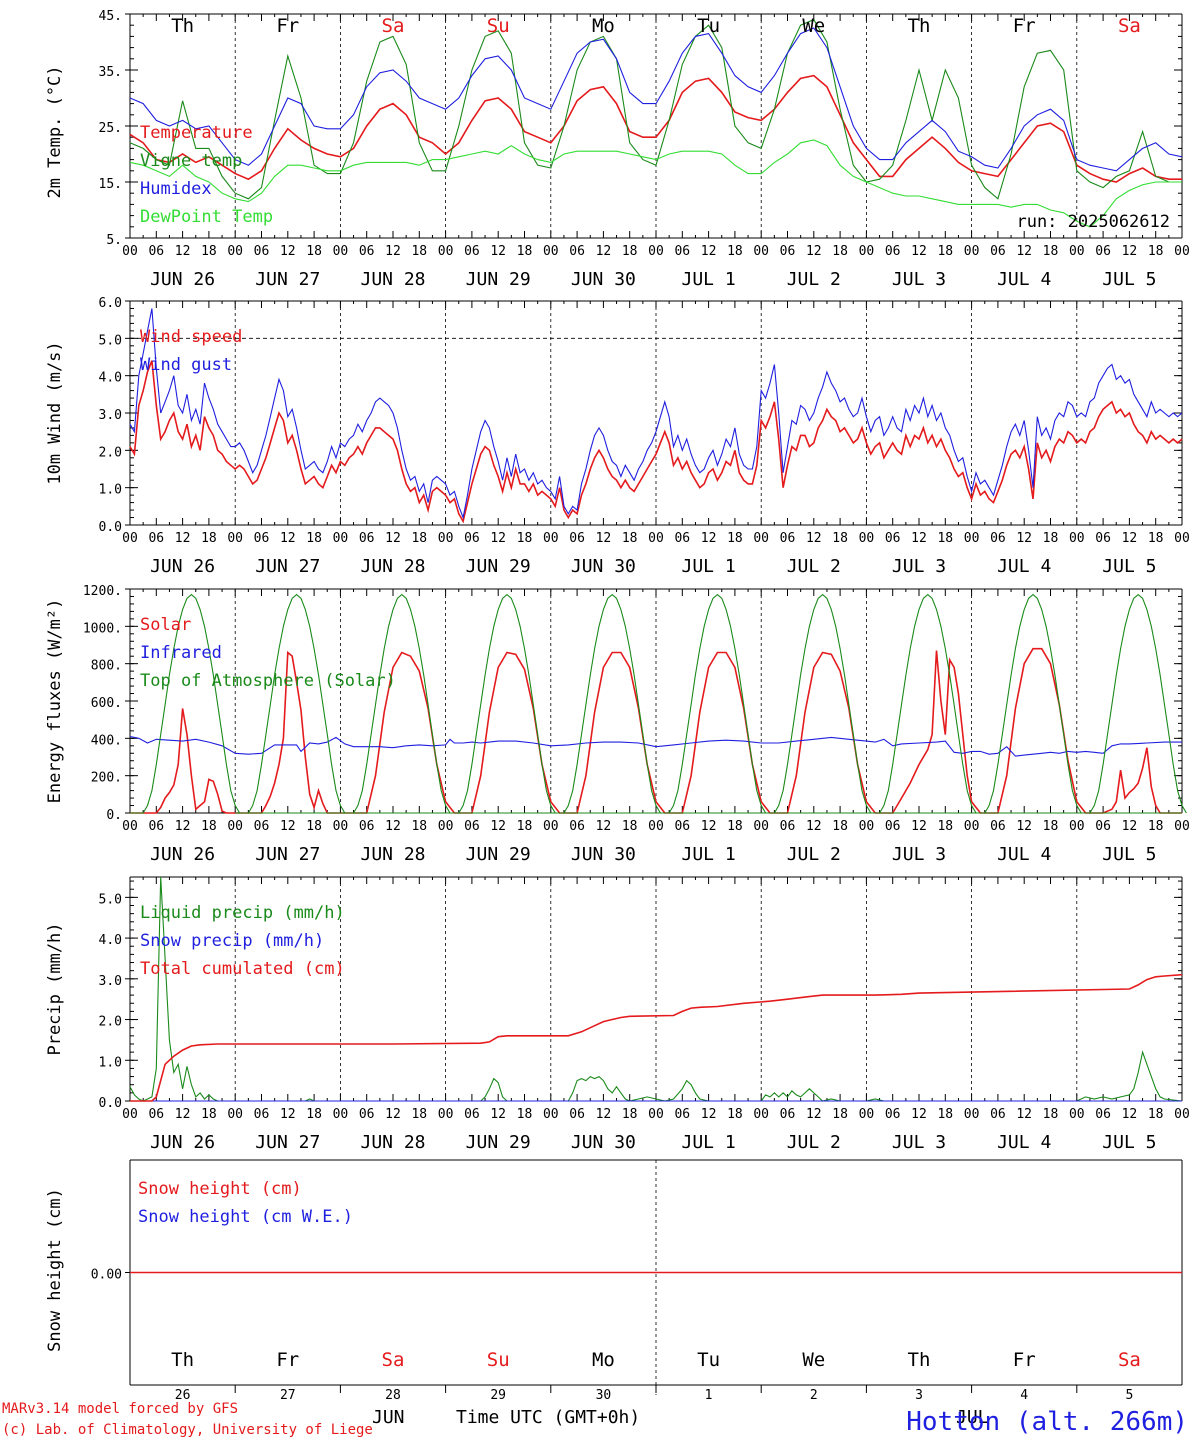 This screenshot has width=1194, height=1440. What do you see at coordinates (392, 279) in the screenshot?
I see `date-label: JUN 28` at bounding box center [392, 279].